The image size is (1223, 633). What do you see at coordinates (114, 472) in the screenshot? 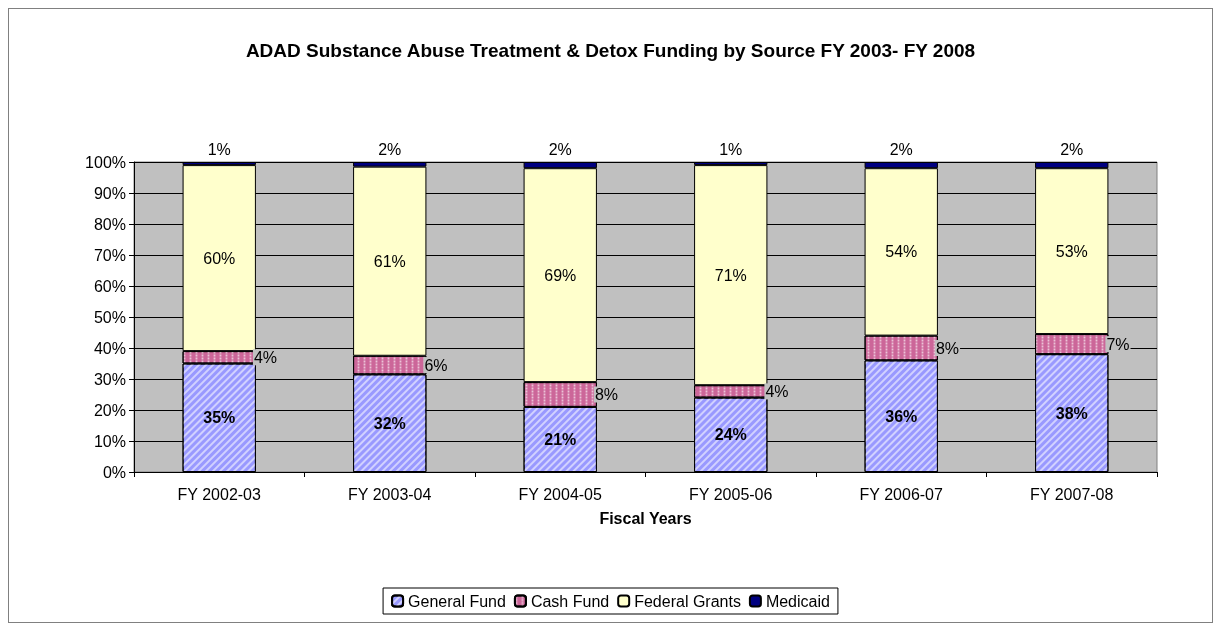
I see `y-tick-label: 0%` at bounding box center [114, 472].